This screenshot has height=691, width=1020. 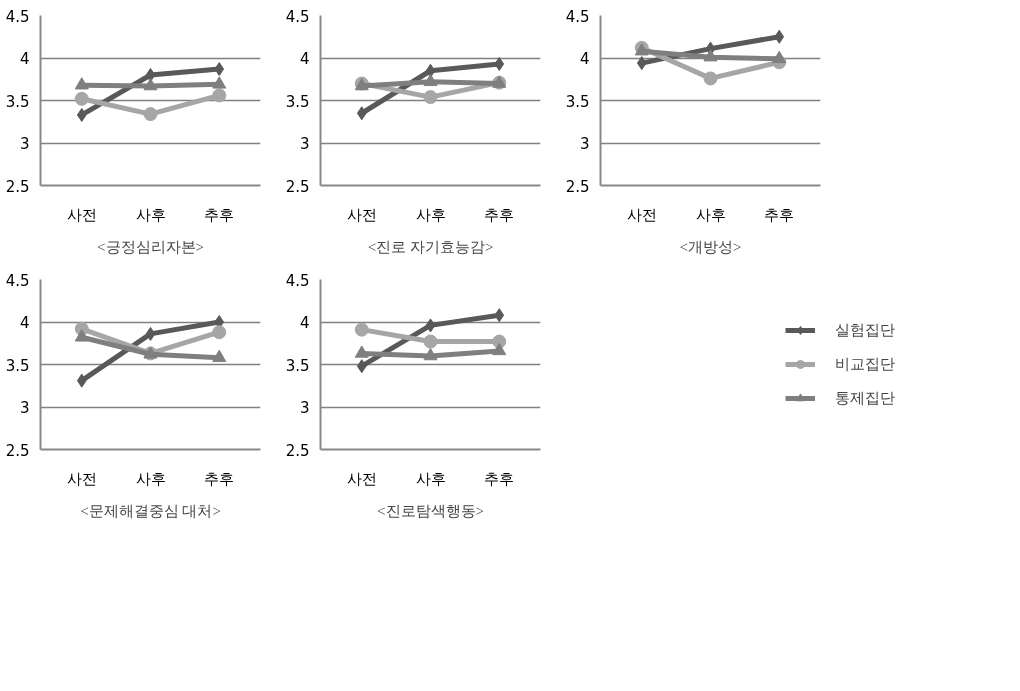 I want to click on legend-label: 통제집단, so click(x=865, y=398).